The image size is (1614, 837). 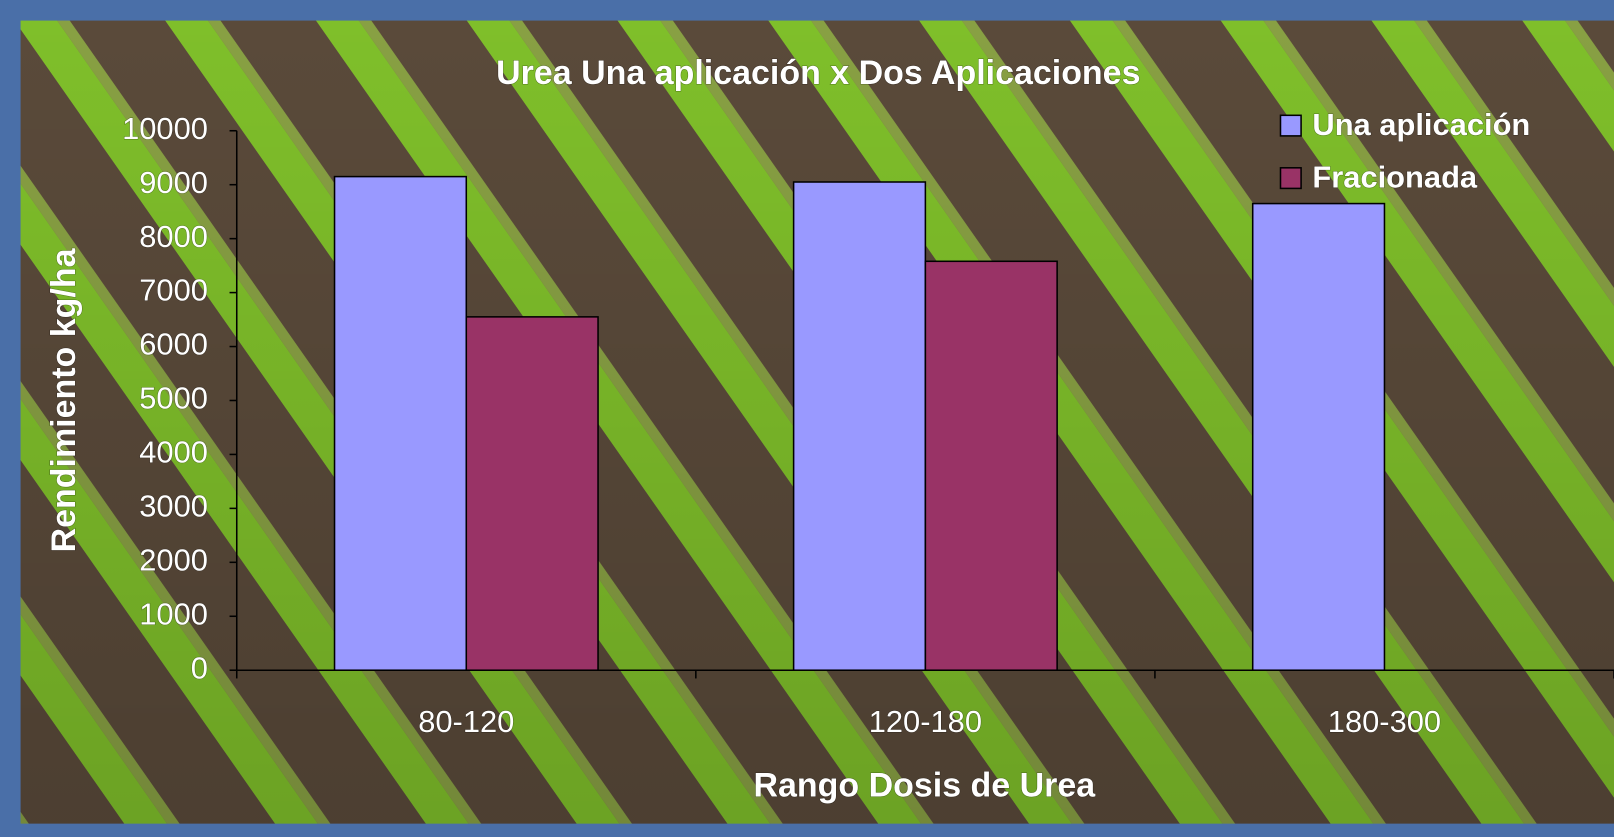 What do you see at coordinates (173, 613) in the screenshot?
I see `y-tick-label: 1000` at bounding box center [173, 613].